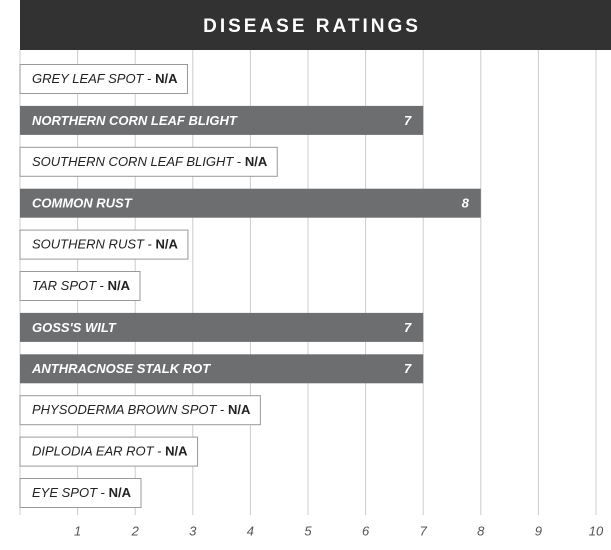  I want to click on x-tick-label: 3, so click(193, 530).